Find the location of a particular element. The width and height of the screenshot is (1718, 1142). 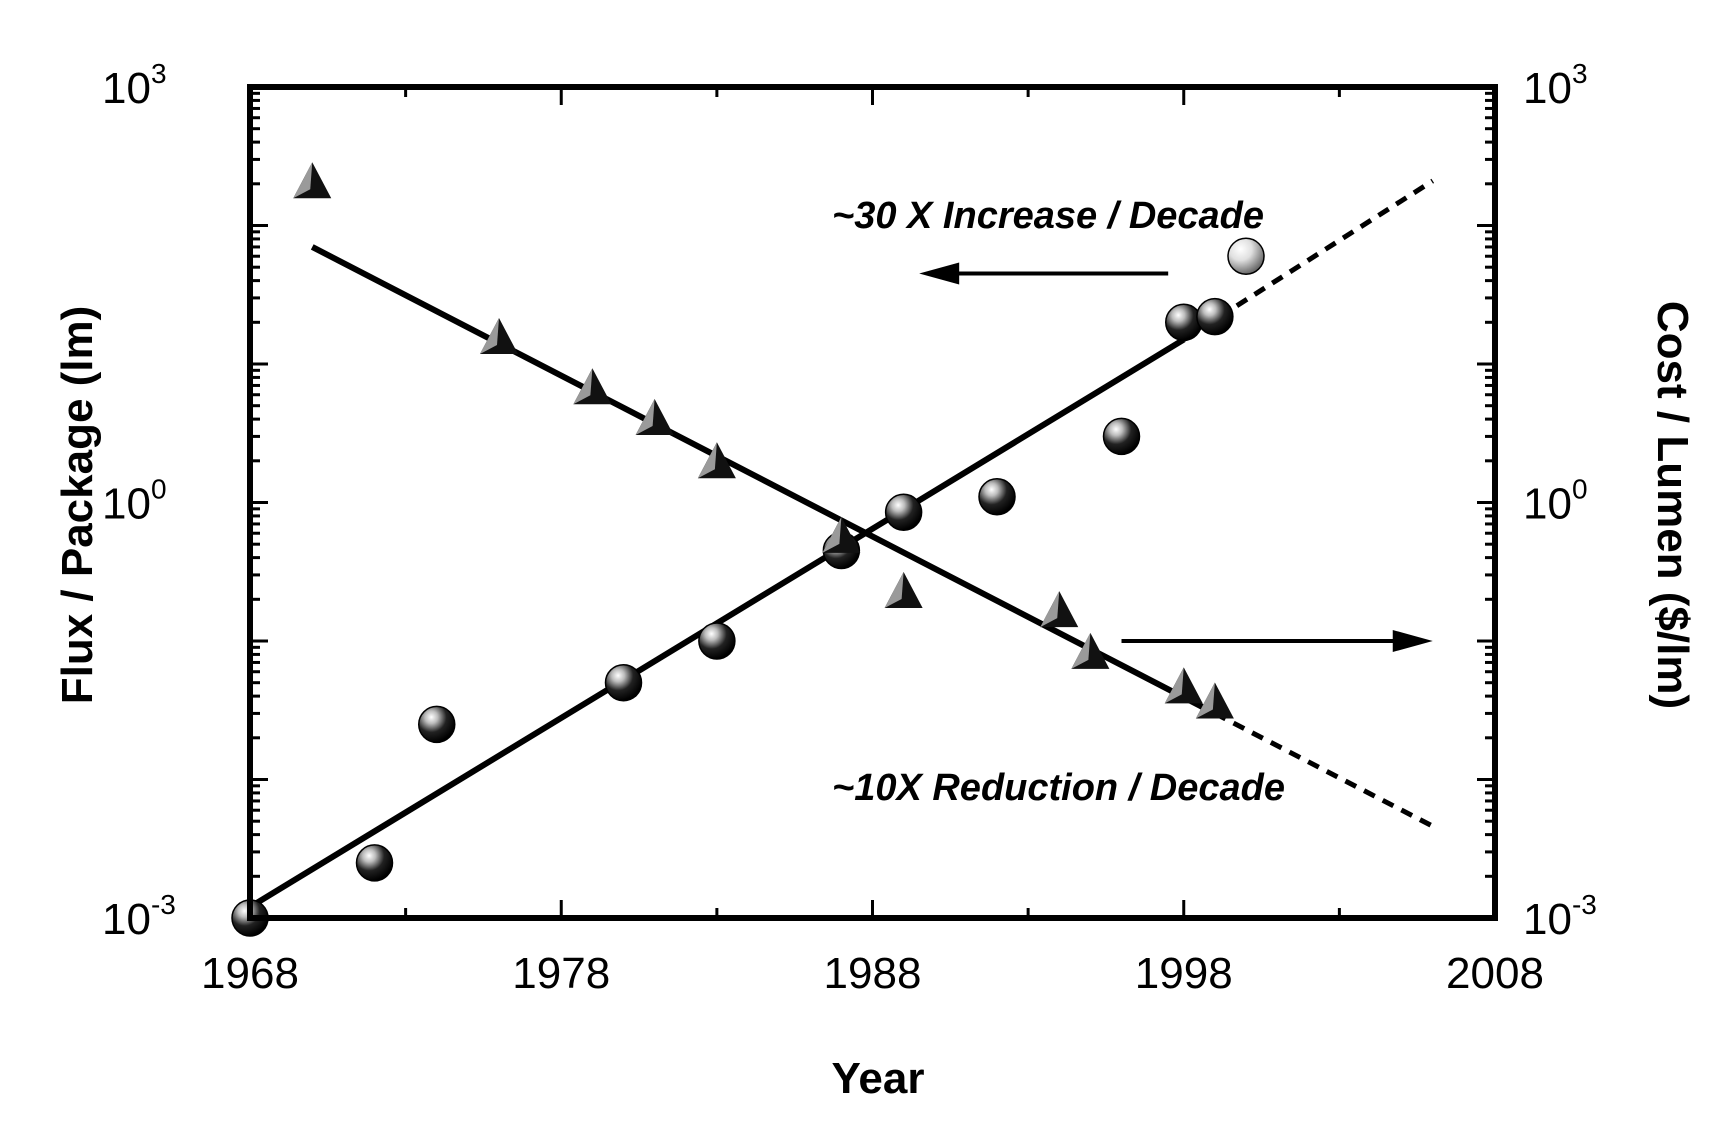

y-tick-label-right: 10⁰ is located at coordinates (1555, 501).